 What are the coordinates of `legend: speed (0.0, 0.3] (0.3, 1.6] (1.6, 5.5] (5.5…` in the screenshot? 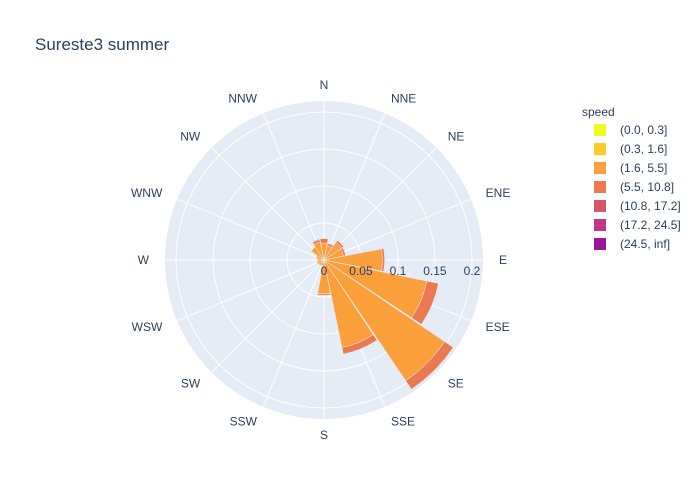 It's located at (631, 178).